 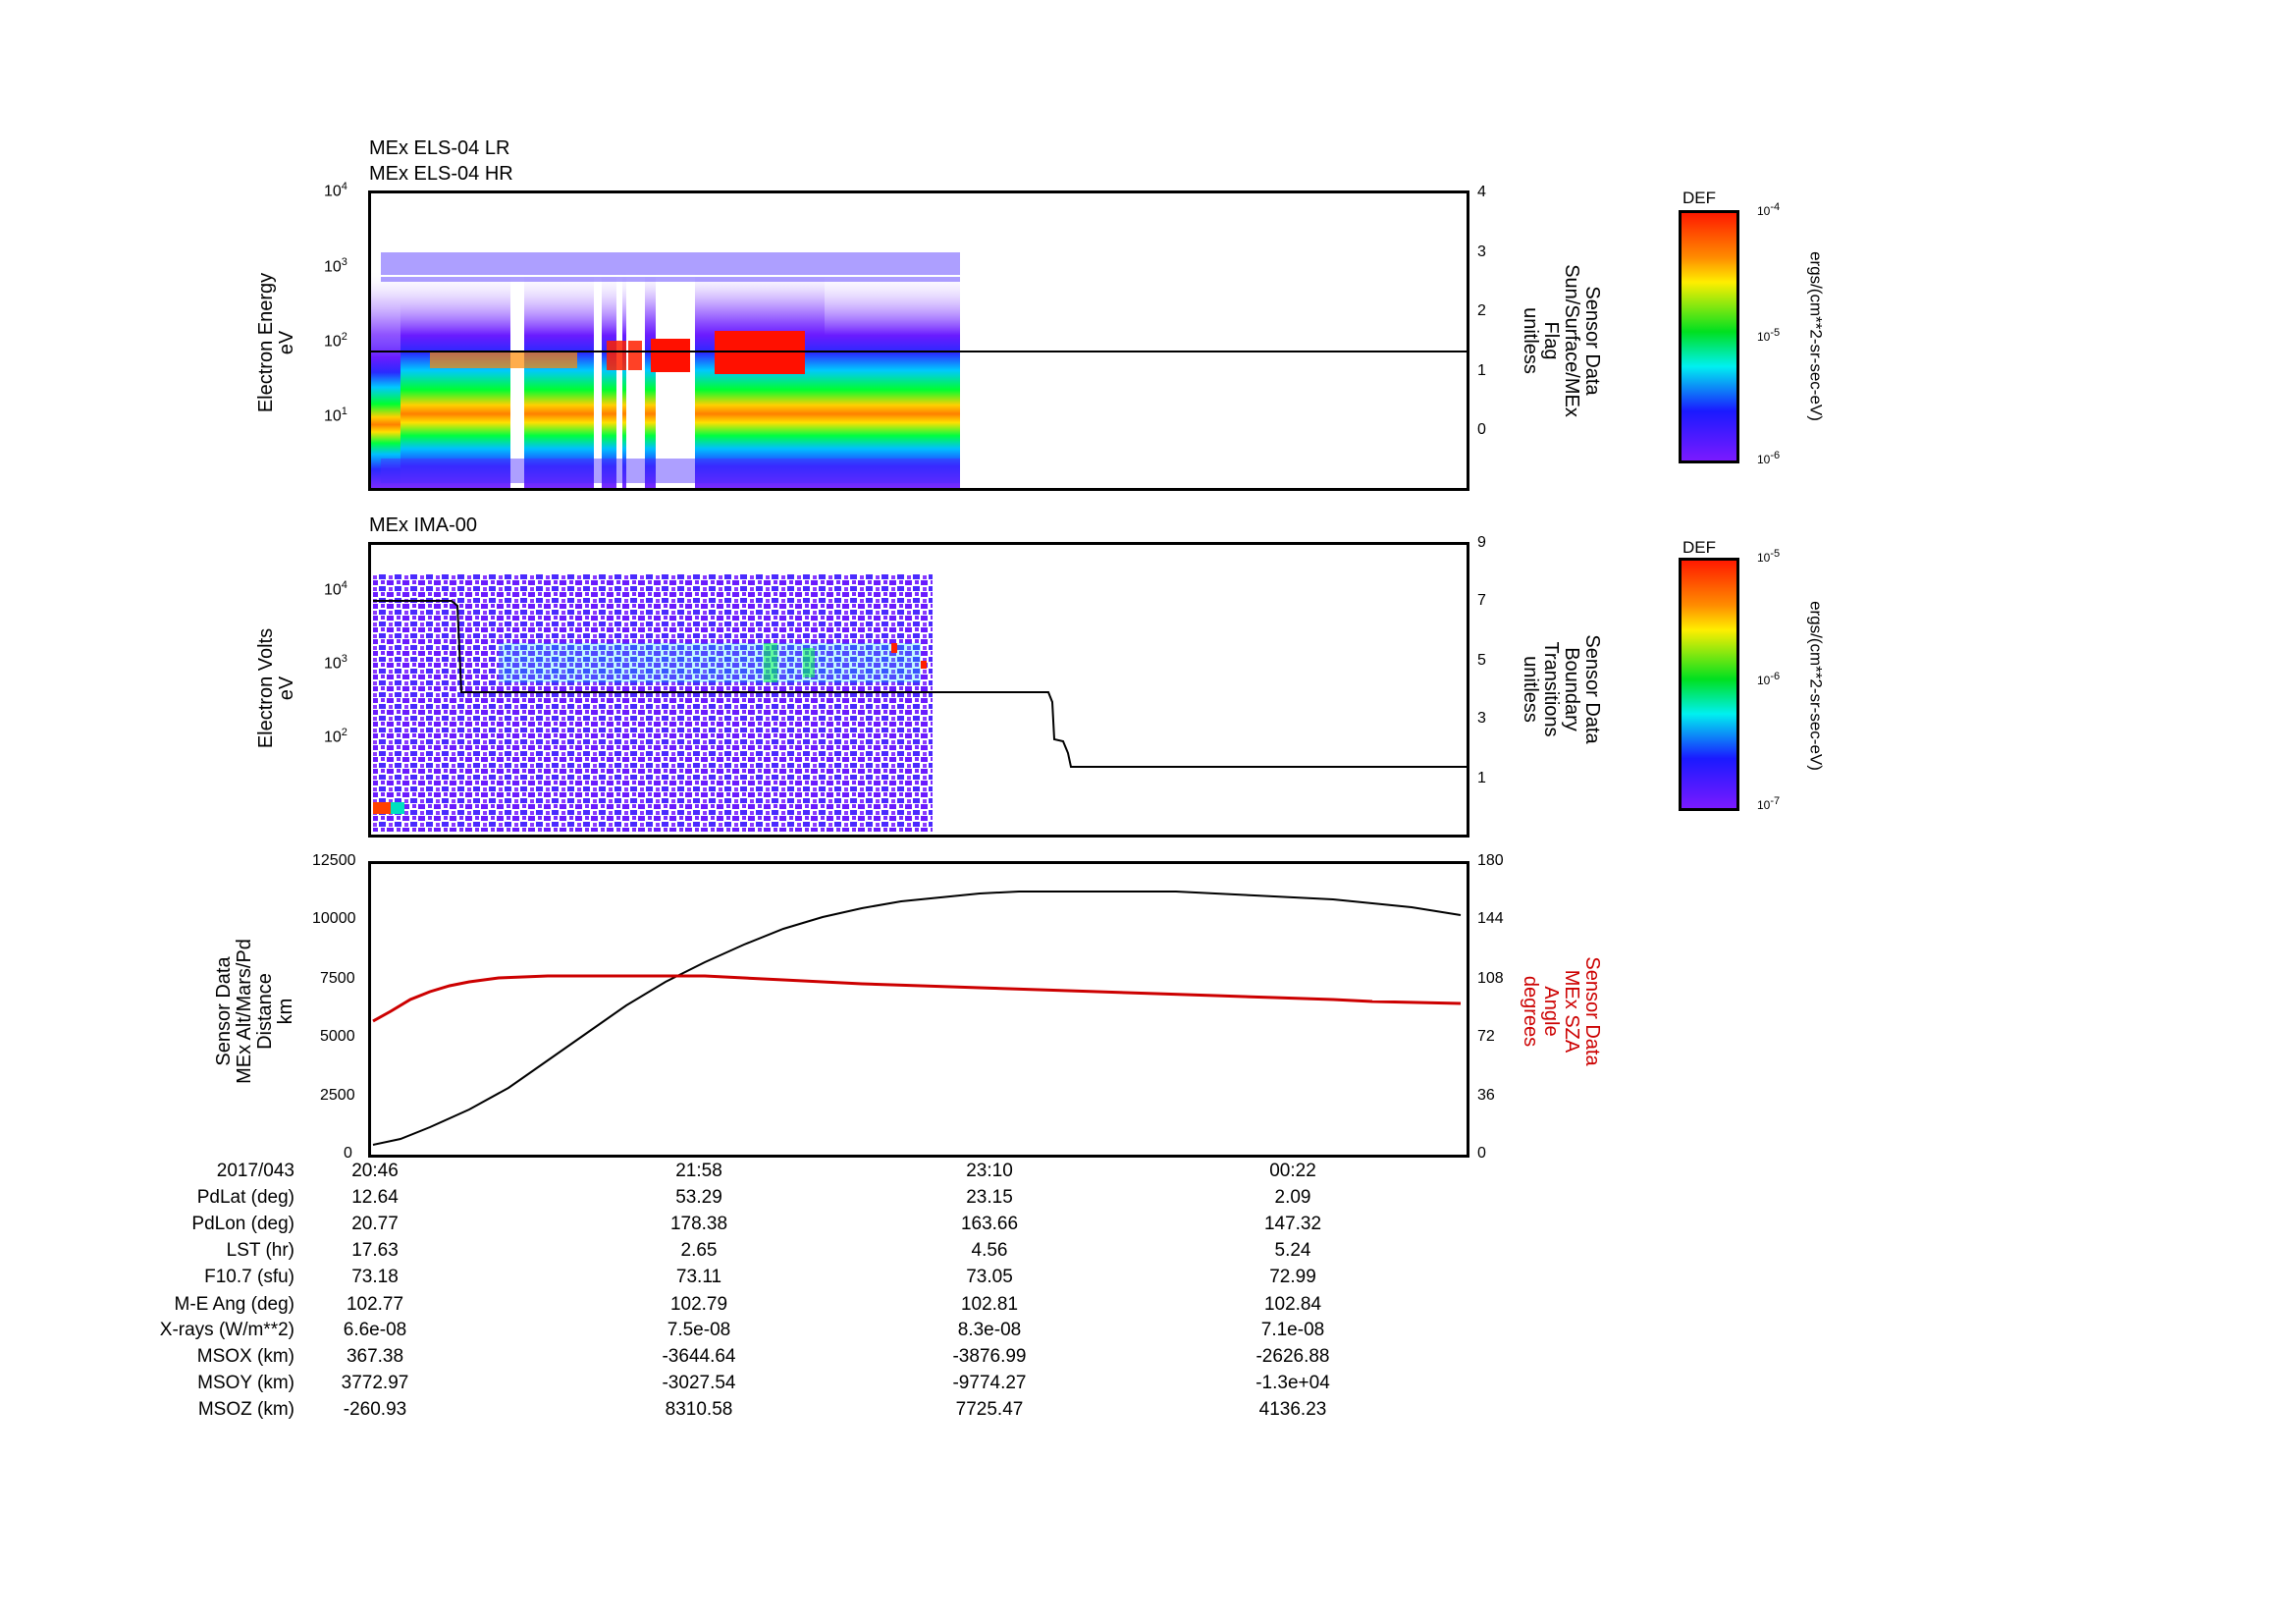 I want to click on table-row-label: F10.7 (sfu), so click(x=249, y=1277).